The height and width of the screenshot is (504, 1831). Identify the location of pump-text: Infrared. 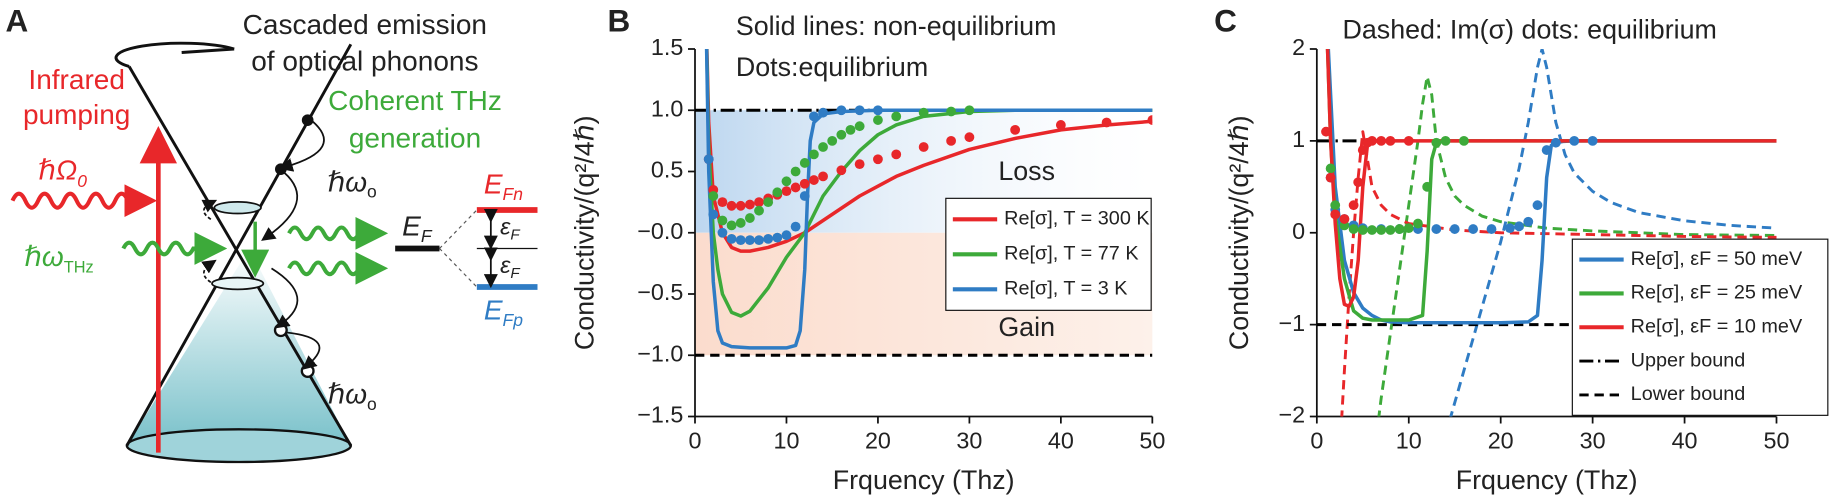
(76, 79).